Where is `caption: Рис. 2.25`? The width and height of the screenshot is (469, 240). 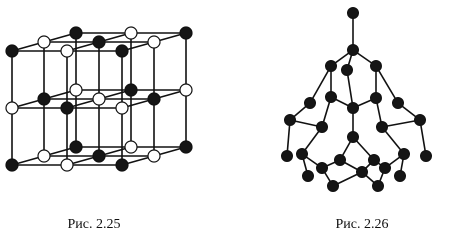
caption: Рис. 2.25 is located at coordinates (94, 224).